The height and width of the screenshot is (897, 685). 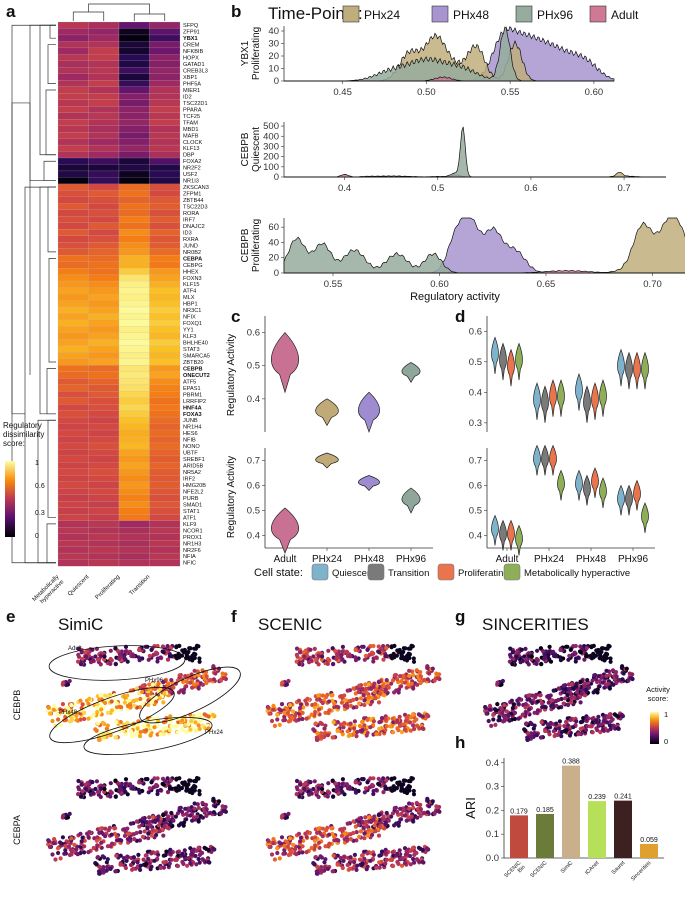 What do you see at coordinates (189, 298) in the screenshot?
I see `gene-label: MLX` at bounding box center [189, 298].